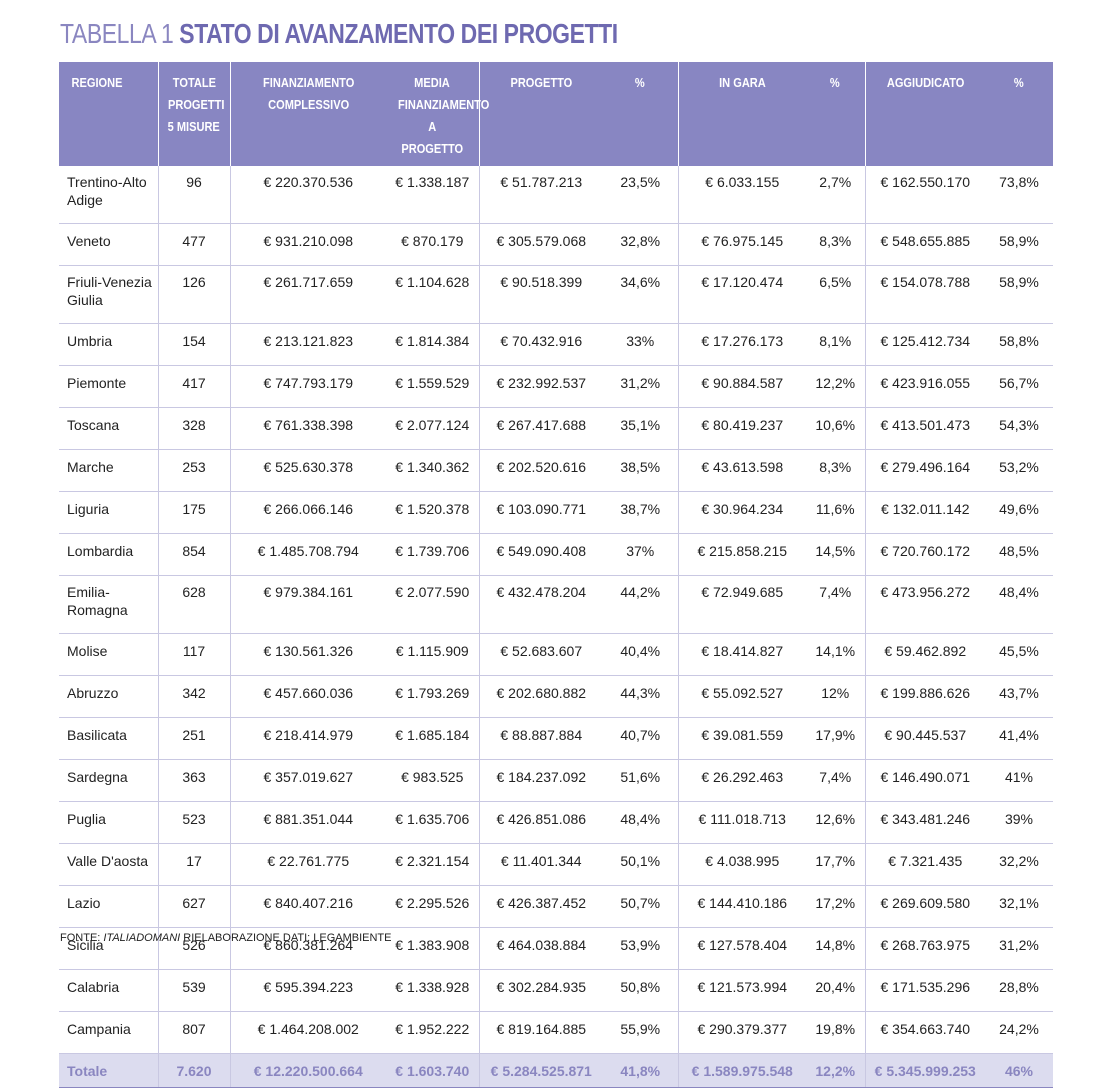  I want to click on cell-pct-aggiudicato: 45,5%, so click(1019, 654).